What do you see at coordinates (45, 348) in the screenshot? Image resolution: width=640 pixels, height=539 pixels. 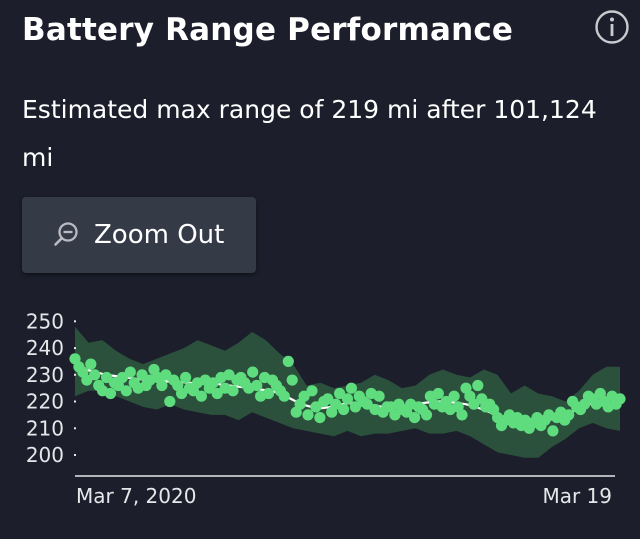 I see `y-tick-label: 240` at bounding box center [45, 348].